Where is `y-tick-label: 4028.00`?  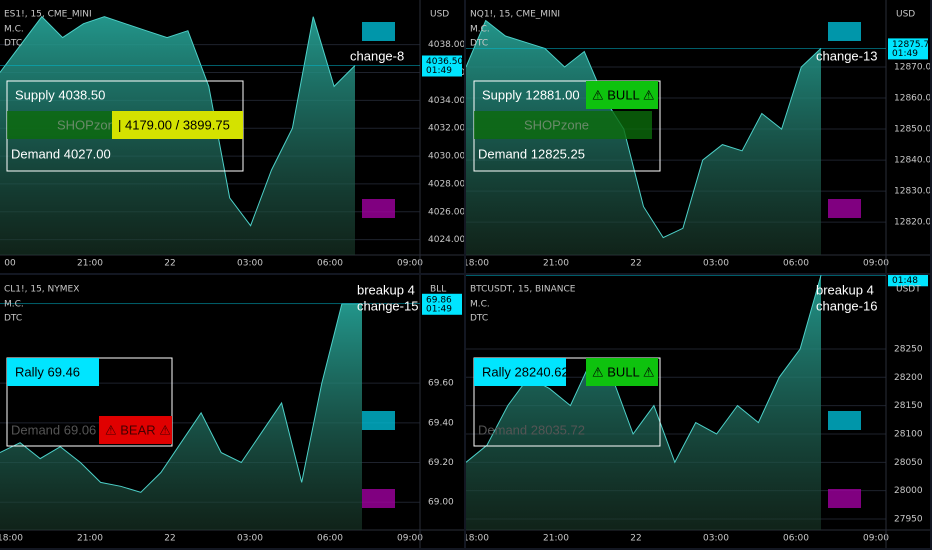 y-tick-label: 4028.00 is located at coordinates (446, 184).